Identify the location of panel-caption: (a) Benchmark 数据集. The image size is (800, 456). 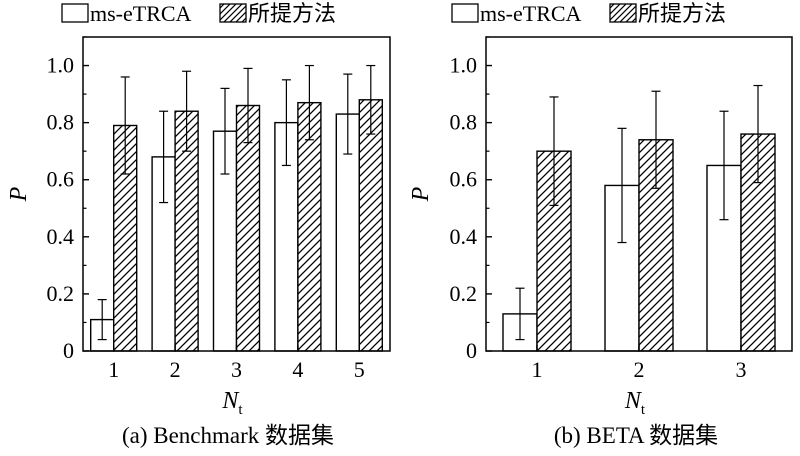
(228, 435).